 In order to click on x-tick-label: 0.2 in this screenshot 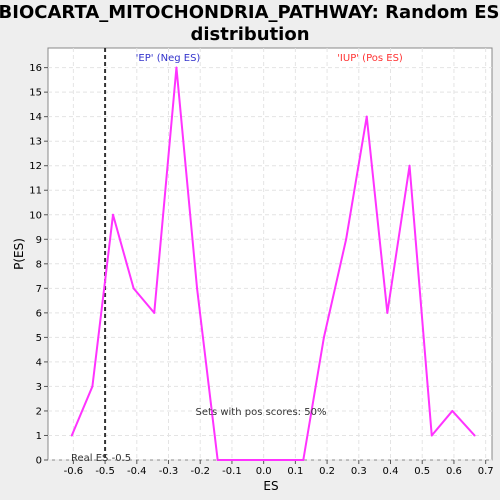, I will do `click(327, 471)`.